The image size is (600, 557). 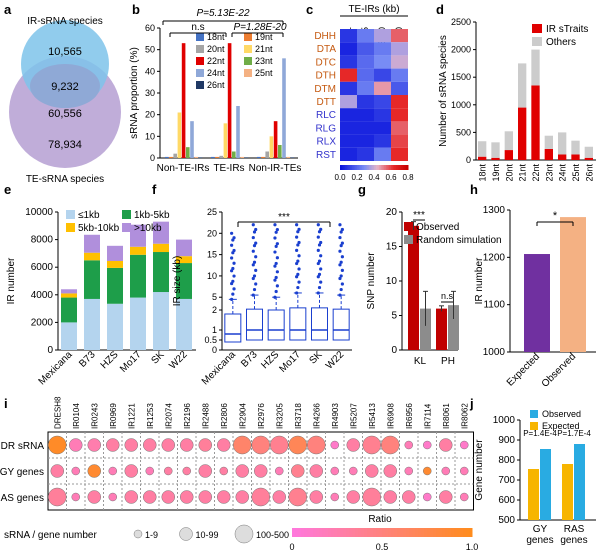 I want to click on i-row-label: RAS genes, so click(x=22, y=498).